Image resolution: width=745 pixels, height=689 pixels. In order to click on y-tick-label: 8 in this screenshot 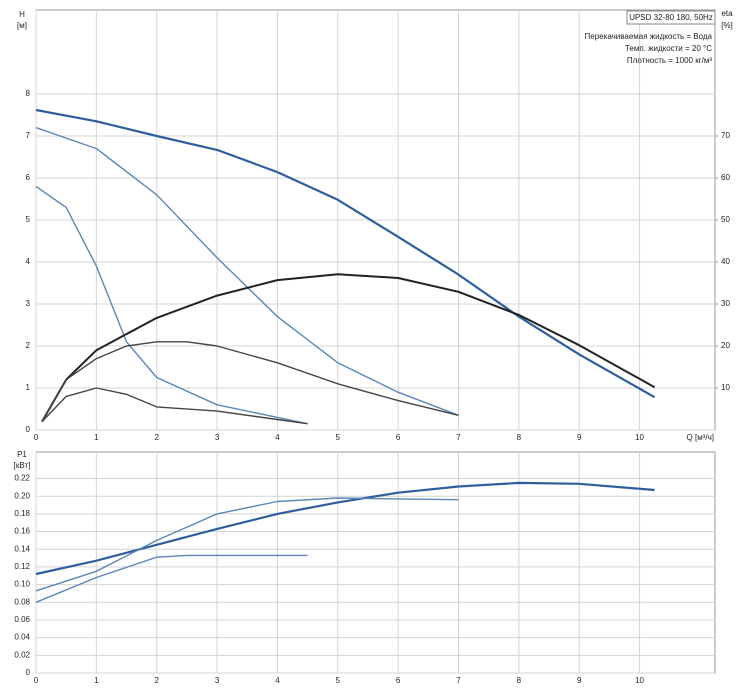, I will do `click(28, 93)`.